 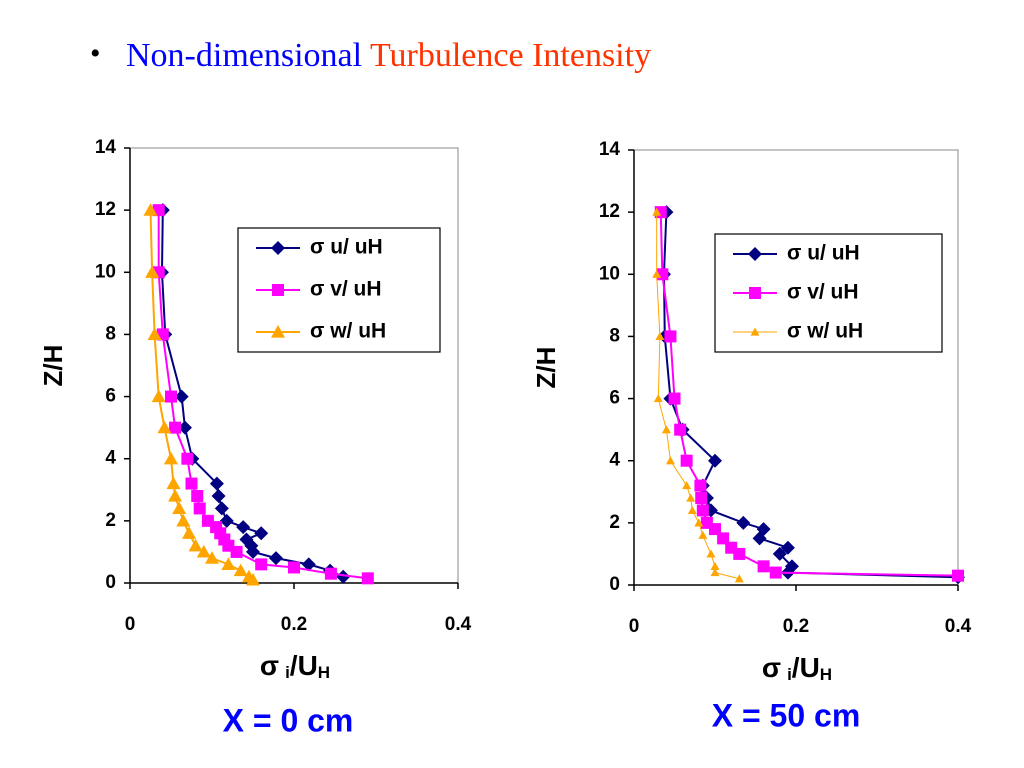 What do you see at coordinates (786, 715) in the screenshot?
I see `caption: X = 50 cm` at bounding box center [786, 715].